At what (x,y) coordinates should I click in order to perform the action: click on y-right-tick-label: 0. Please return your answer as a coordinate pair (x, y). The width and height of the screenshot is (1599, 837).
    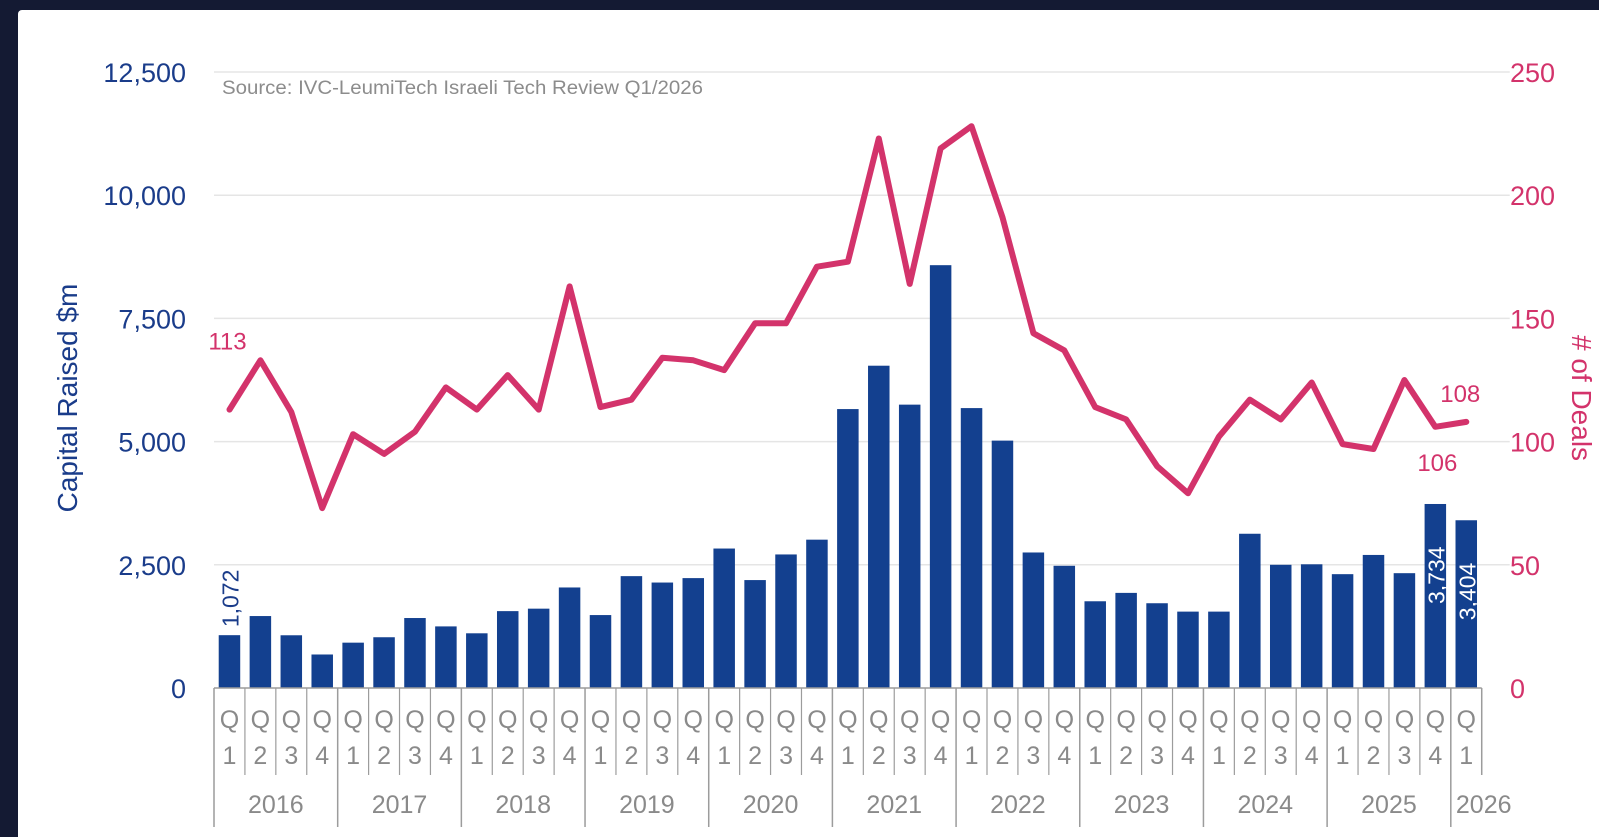
    Looking at the image, I should click on (1517, 689).